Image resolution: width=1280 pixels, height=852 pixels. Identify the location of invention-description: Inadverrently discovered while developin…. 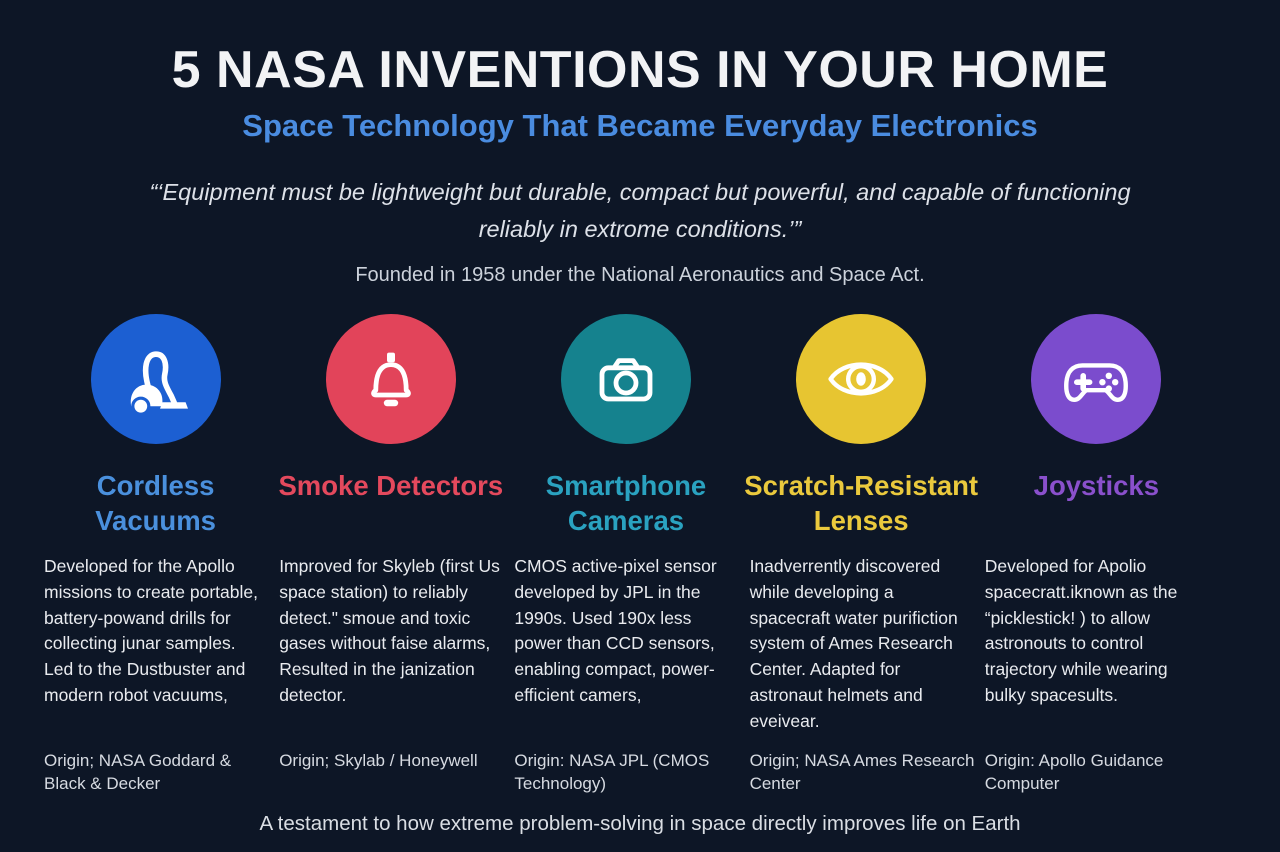
(853, 643).